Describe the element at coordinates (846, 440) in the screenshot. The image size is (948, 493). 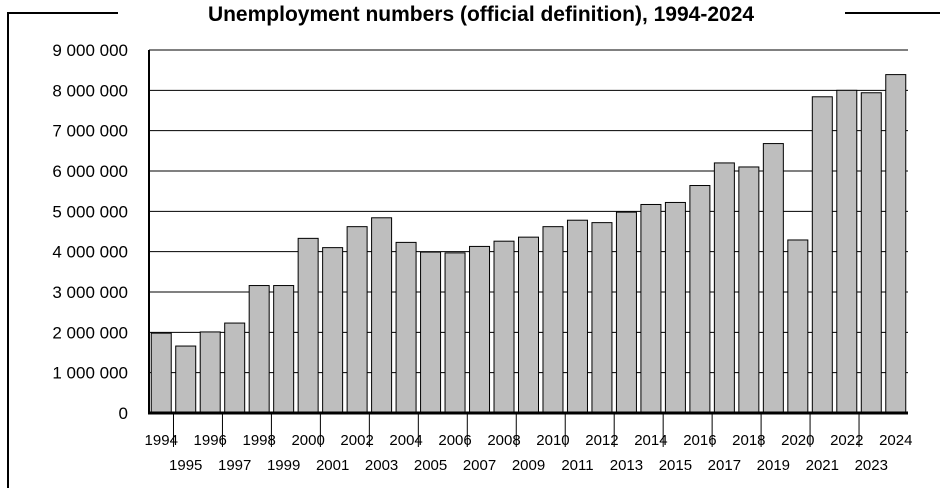
I see `x-tick-label: 2022` at that location.